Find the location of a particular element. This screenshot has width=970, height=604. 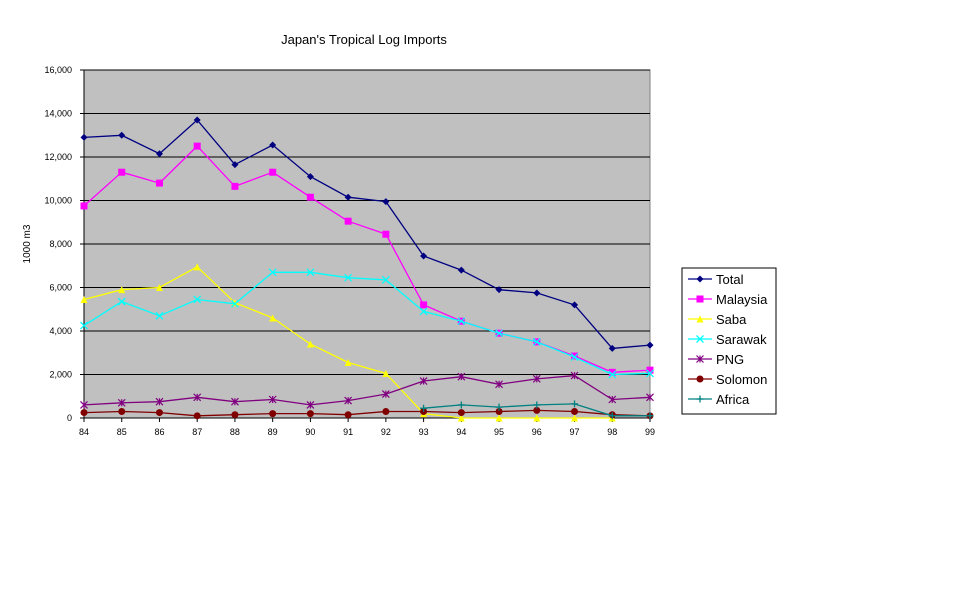

y-tick-label: 6,000 is located at coordinates (60, 288).